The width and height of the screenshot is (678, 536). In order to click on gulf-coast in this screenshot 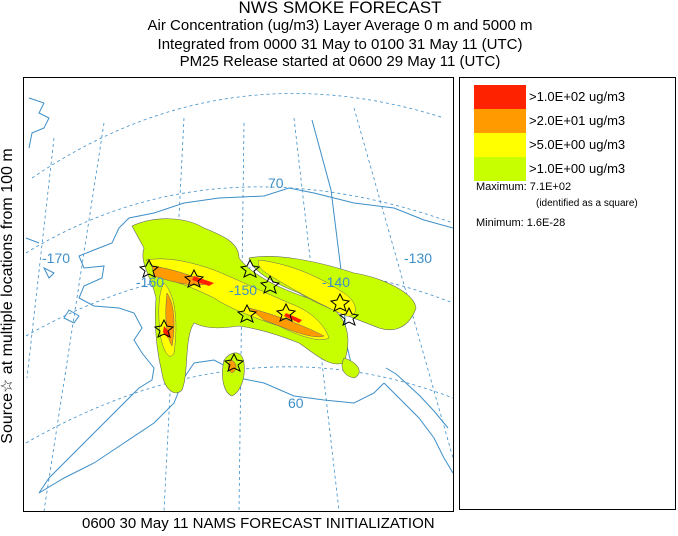, I will do `click(289, 381)`.